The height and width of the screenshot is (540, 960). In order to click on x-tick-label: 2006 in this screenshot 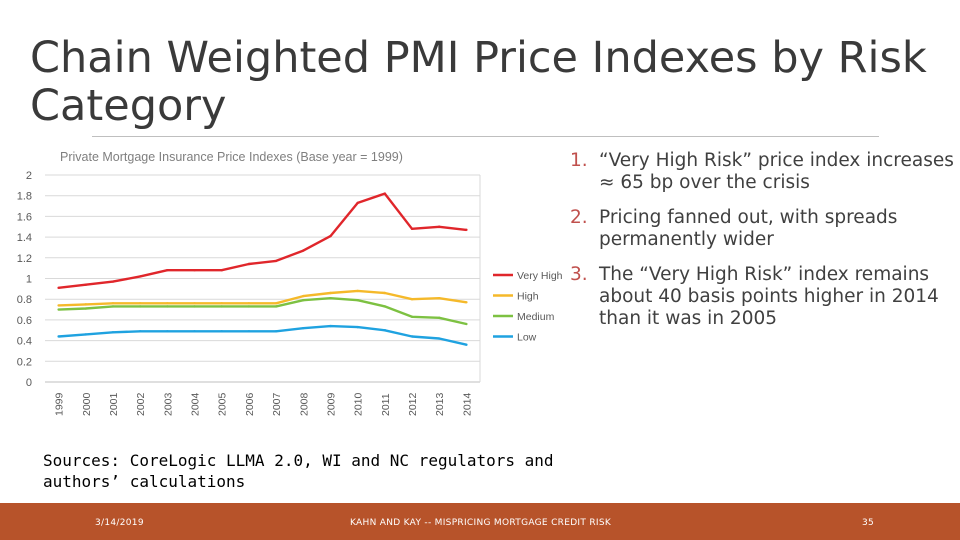, I will do `click(250, 404)`.